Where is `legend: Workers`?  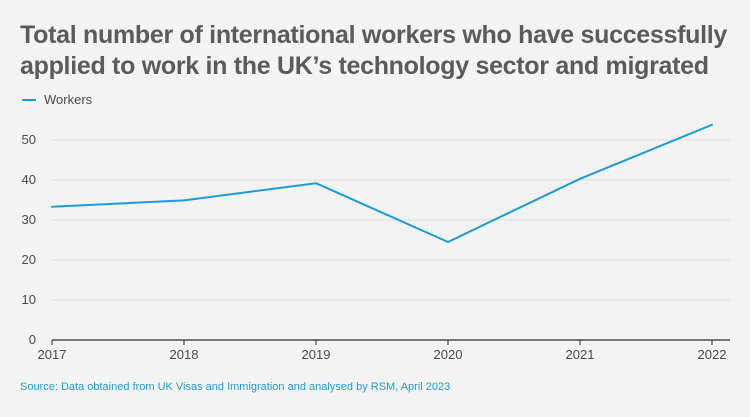
legend: Workers is located at coordinates (57, 99).